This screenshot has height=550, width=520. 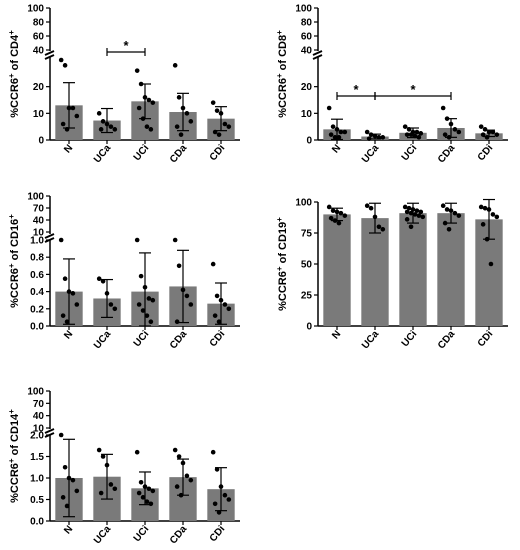 I want to click on y-axis-label-part: %CCR6, so click(x=283, y=98).